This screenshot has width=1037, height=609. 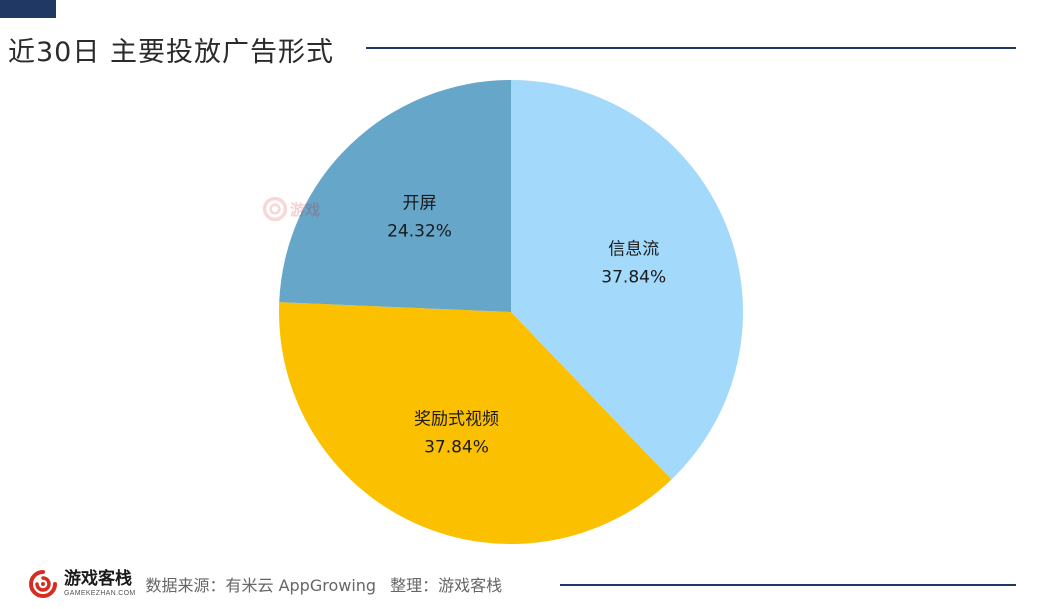 I want to click on organizer: 整理：游戏客栈, so click(x=446, y=585).